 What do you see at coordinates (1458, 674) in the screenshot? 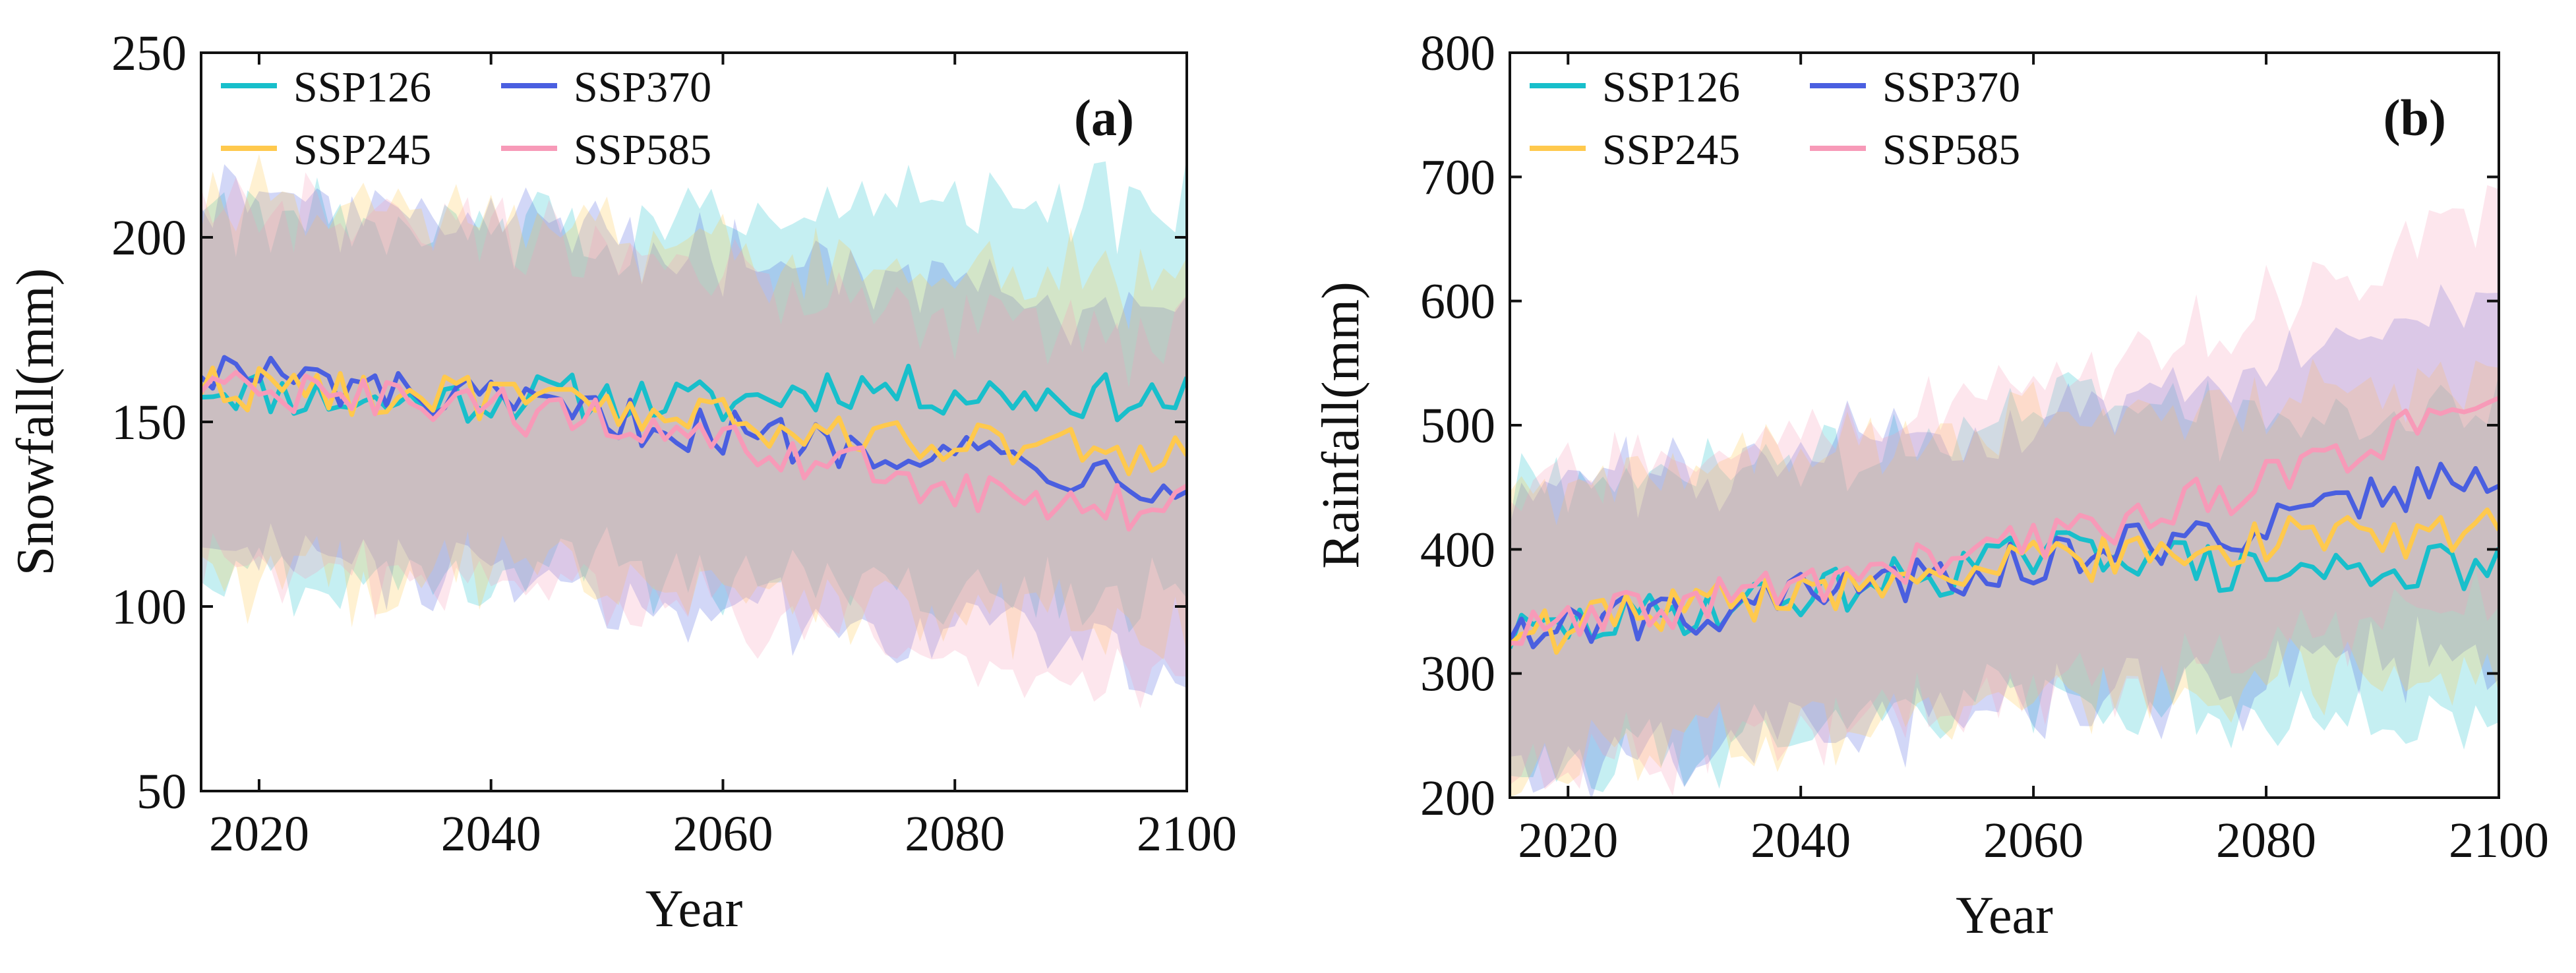
I see `y-tick-label: 300` at bounding box center [1458, 674].